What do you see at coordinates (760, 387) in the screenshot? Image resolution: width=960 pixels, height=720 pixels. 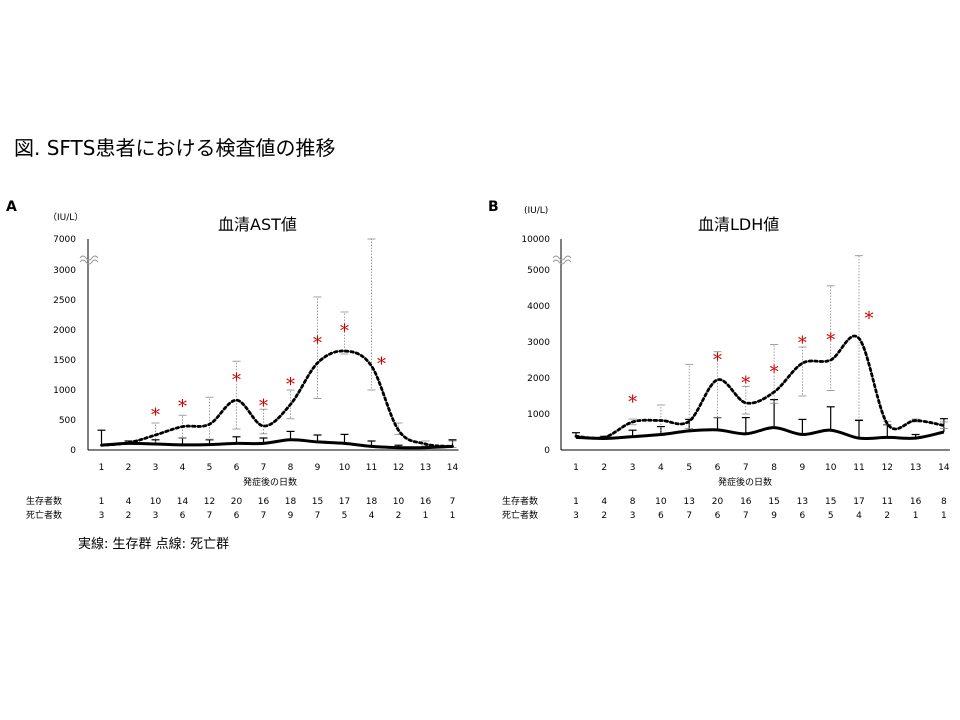 I see `pb-deaths-line` at bounding box center [760, 387].